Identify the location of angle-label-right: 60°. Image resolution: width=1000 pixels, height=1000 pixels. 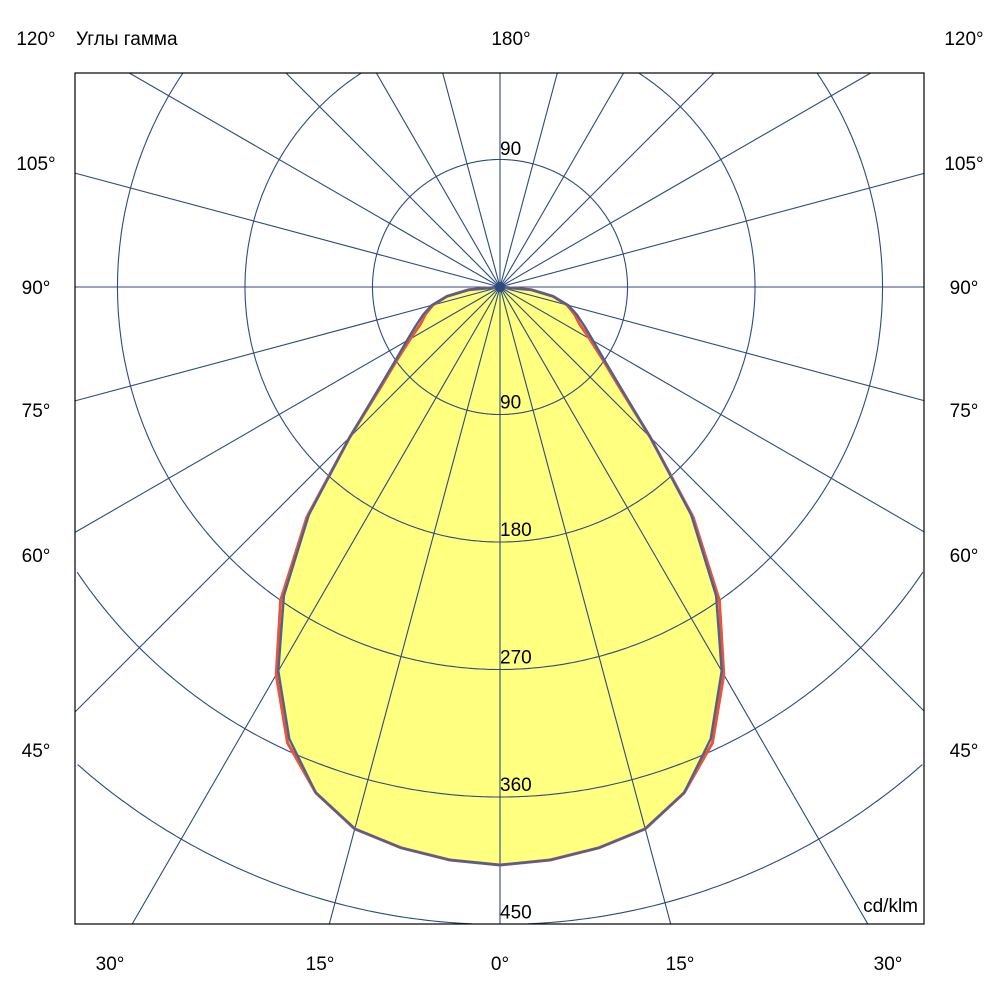
(964, 556).